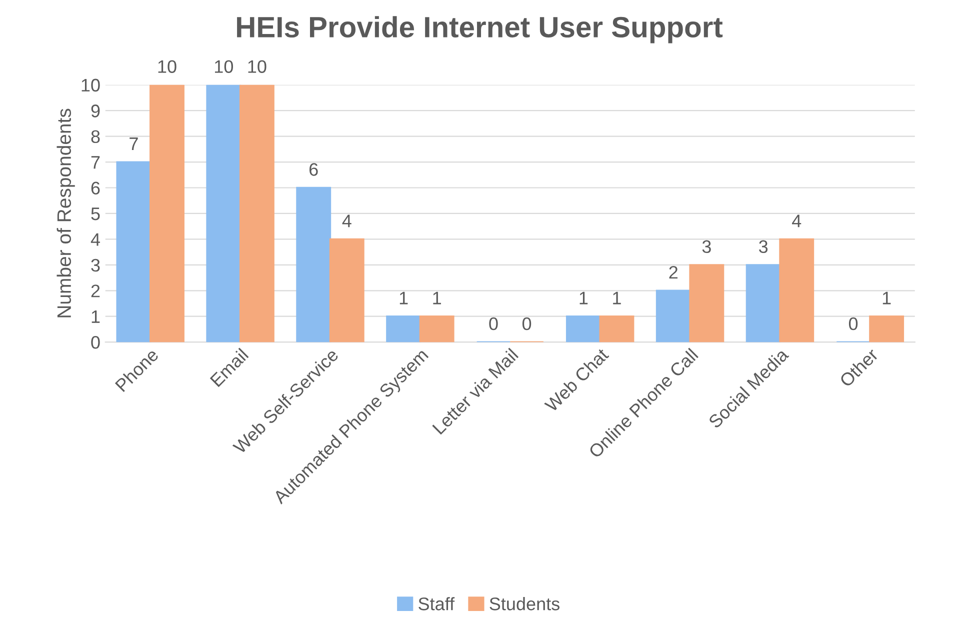 The image size is (958, 643). I want to click on y-tick-label: 0, so click(95, 342).